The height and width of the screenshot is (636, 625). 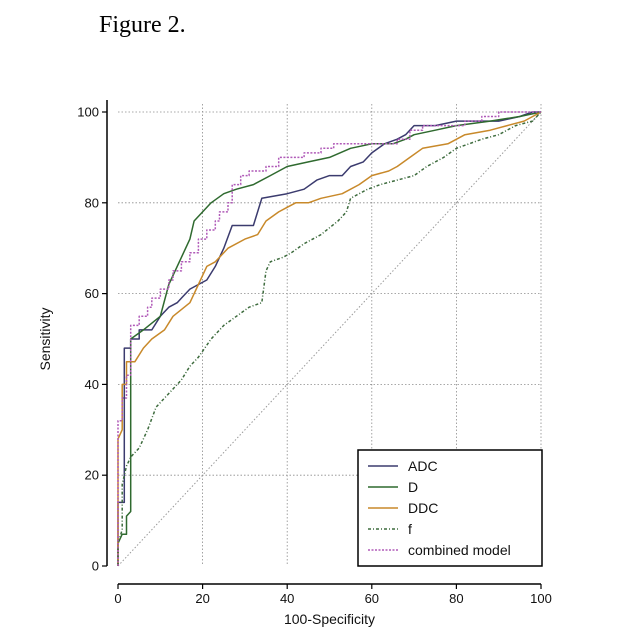 I want to click on figure-title: Figure 2., so click(x=142, y=25).